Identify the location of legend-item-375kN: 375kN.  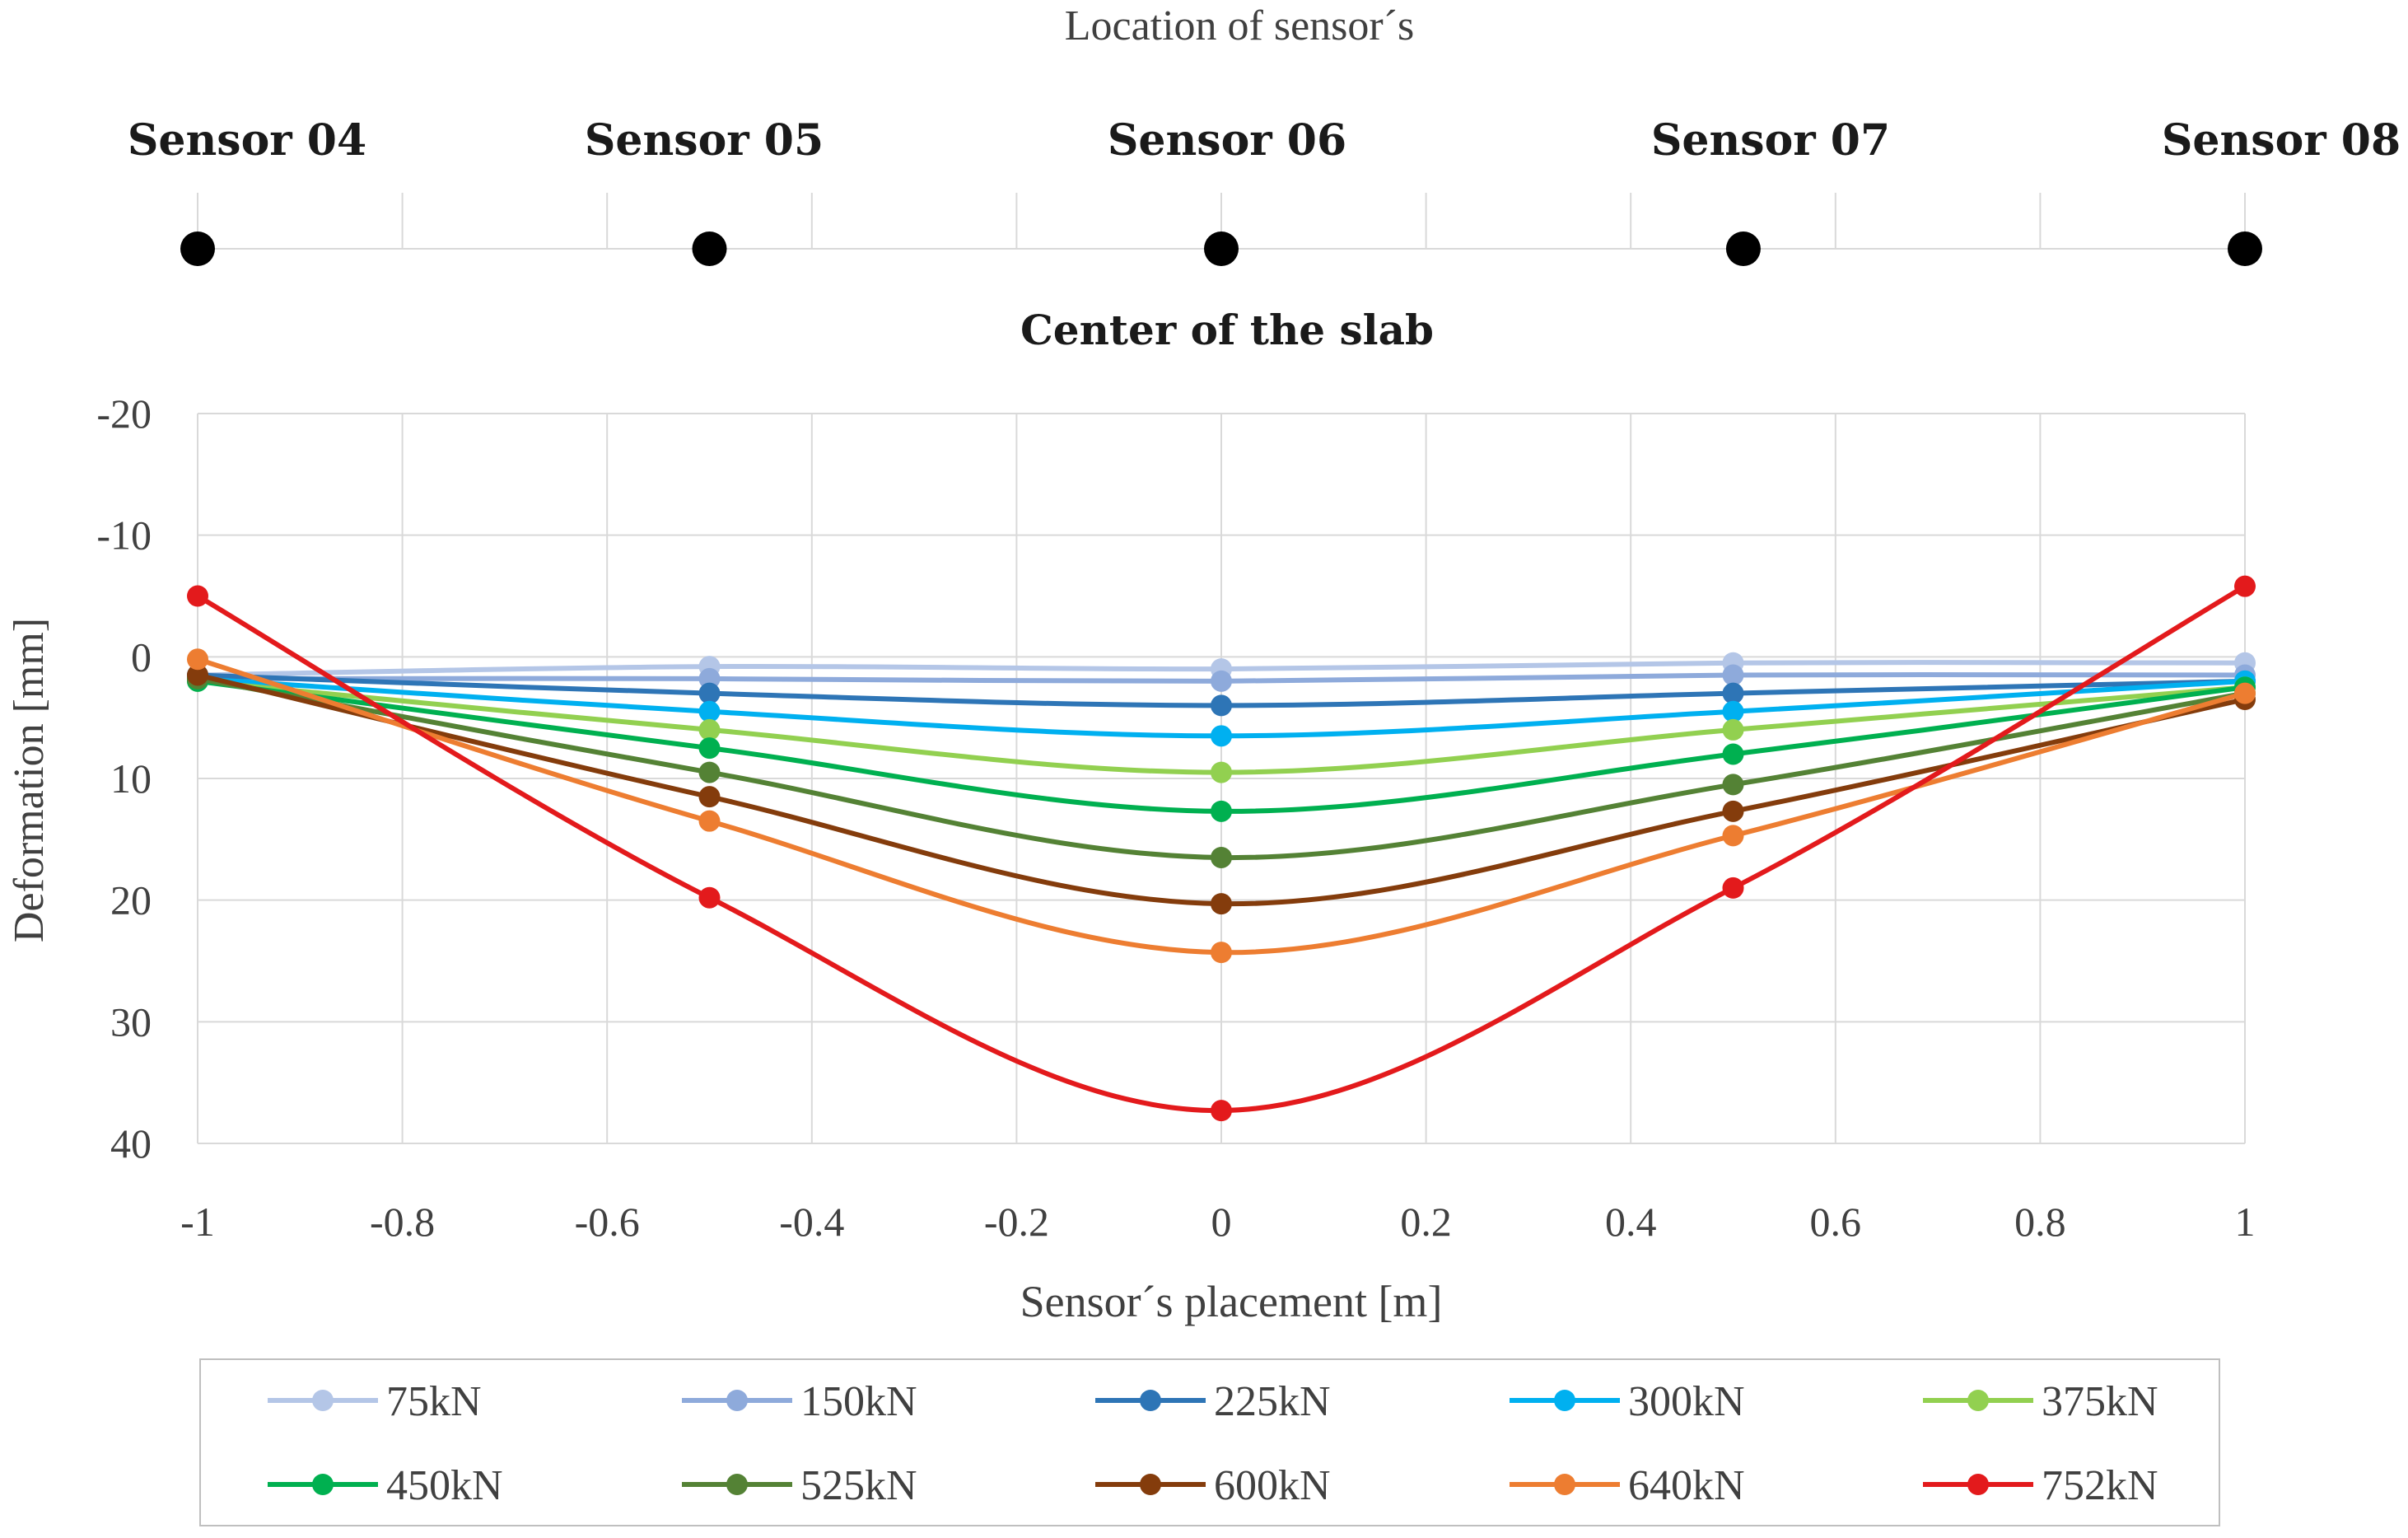
(2040, 1401).